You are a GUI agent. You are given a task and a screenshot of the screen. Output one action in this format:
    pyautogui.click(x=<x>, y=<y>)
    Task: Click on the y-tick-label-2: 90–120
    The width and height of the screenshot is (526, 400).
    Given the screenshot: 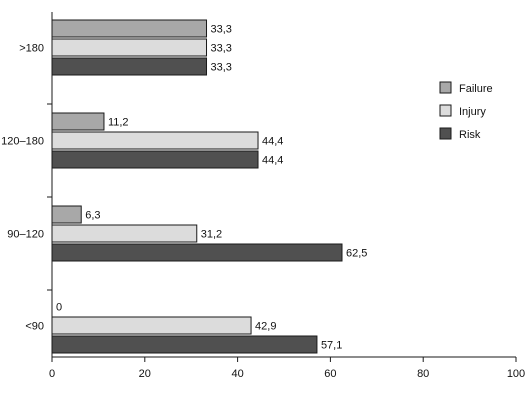 What is the action you would take?
    pyautogui.click(x=25, y=235)
    